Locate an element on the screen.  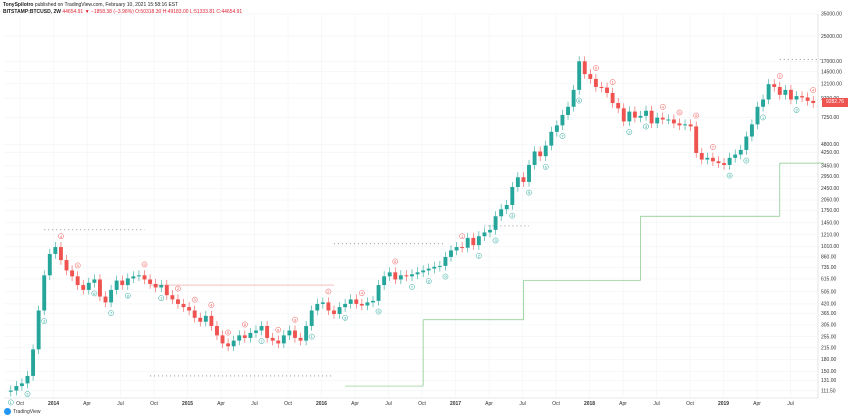
tradingview-footer: TradingView is located at coordinates (22, 411).